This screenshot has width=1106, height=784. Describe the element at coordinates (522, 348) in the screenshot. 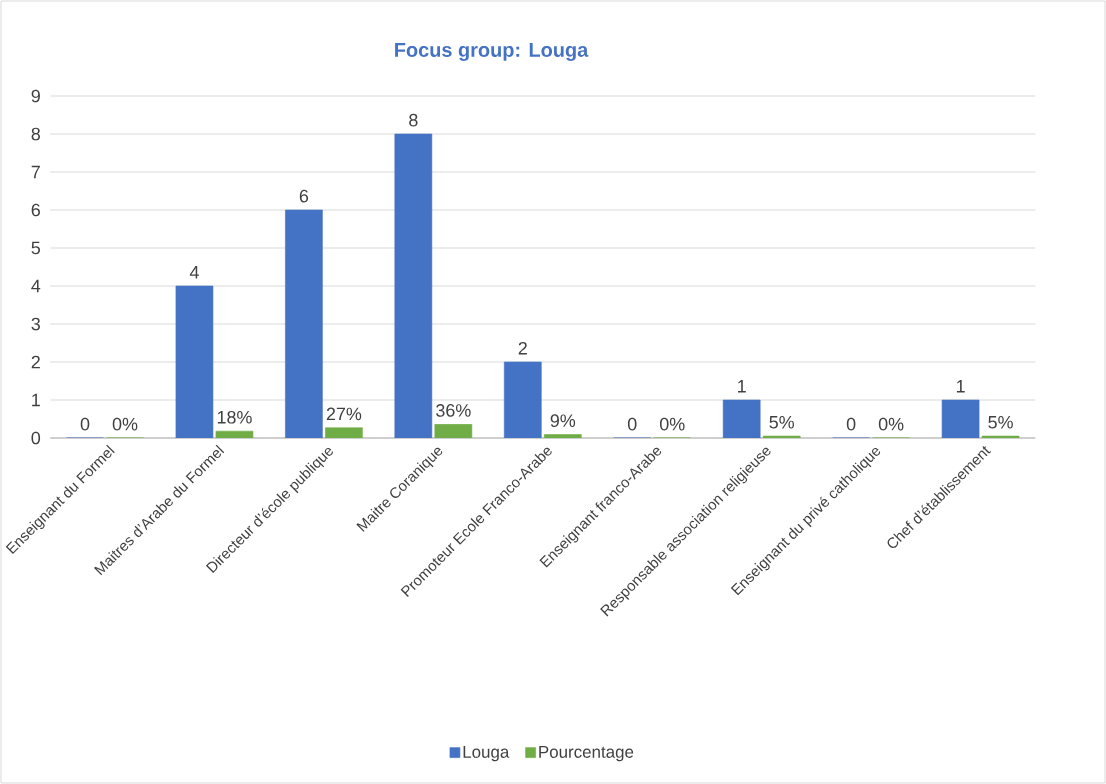

I see `data-label: 2` at that location.